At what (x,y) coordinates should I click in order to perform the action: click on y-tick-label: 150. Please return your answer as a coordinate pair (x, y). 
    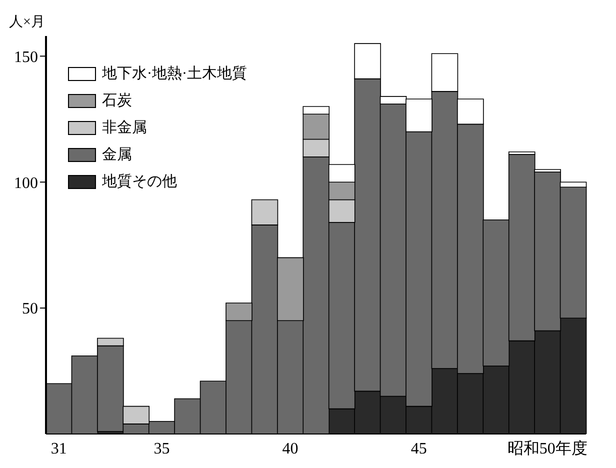
    Looking at the image, I should click on (26, 57).